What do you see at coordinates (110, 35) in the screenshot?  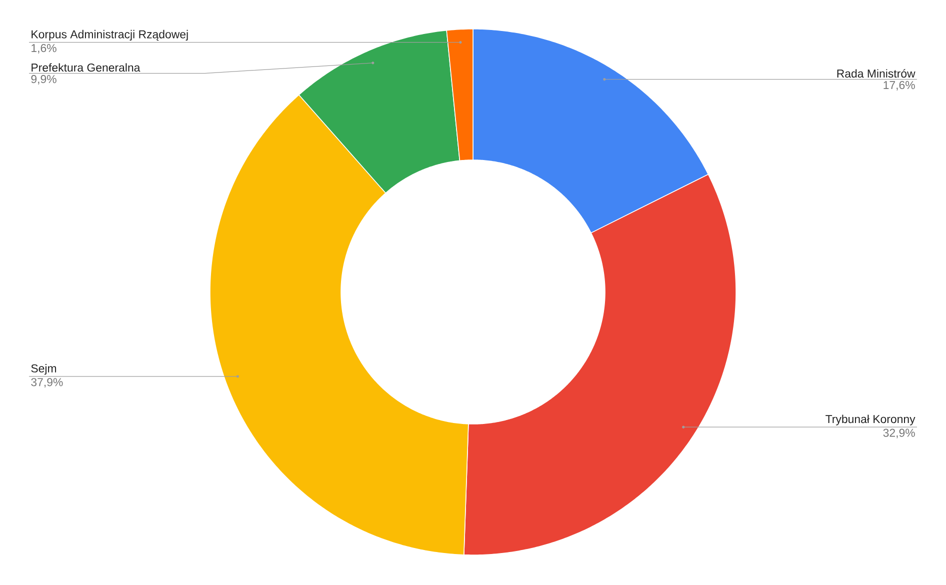 I see `slice-label: Korpus Administracji Rządowej` at bounding box center [110, 35].